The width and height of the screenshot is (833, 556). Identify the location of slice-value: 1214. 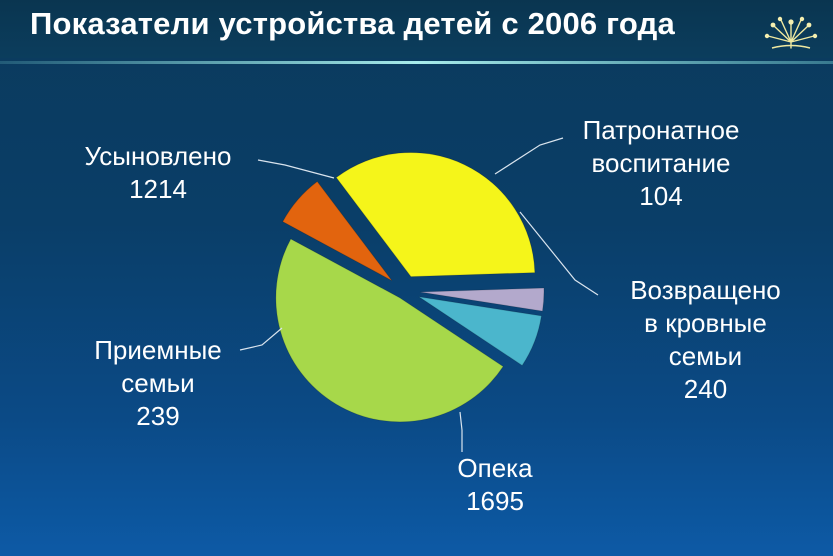
(158, 189).